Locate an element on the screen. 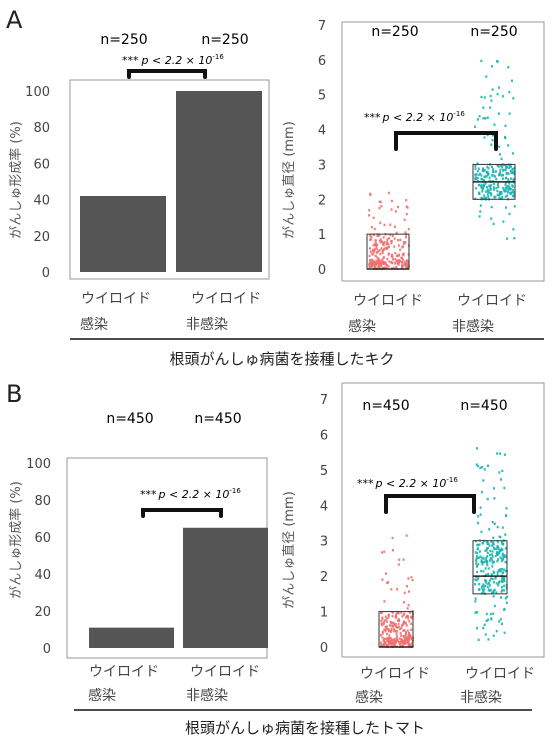 This screenshot has width=560, height=740. box-chart-a-xlabel-1-line1: ウイロイド is located at coordinates (388, 301).